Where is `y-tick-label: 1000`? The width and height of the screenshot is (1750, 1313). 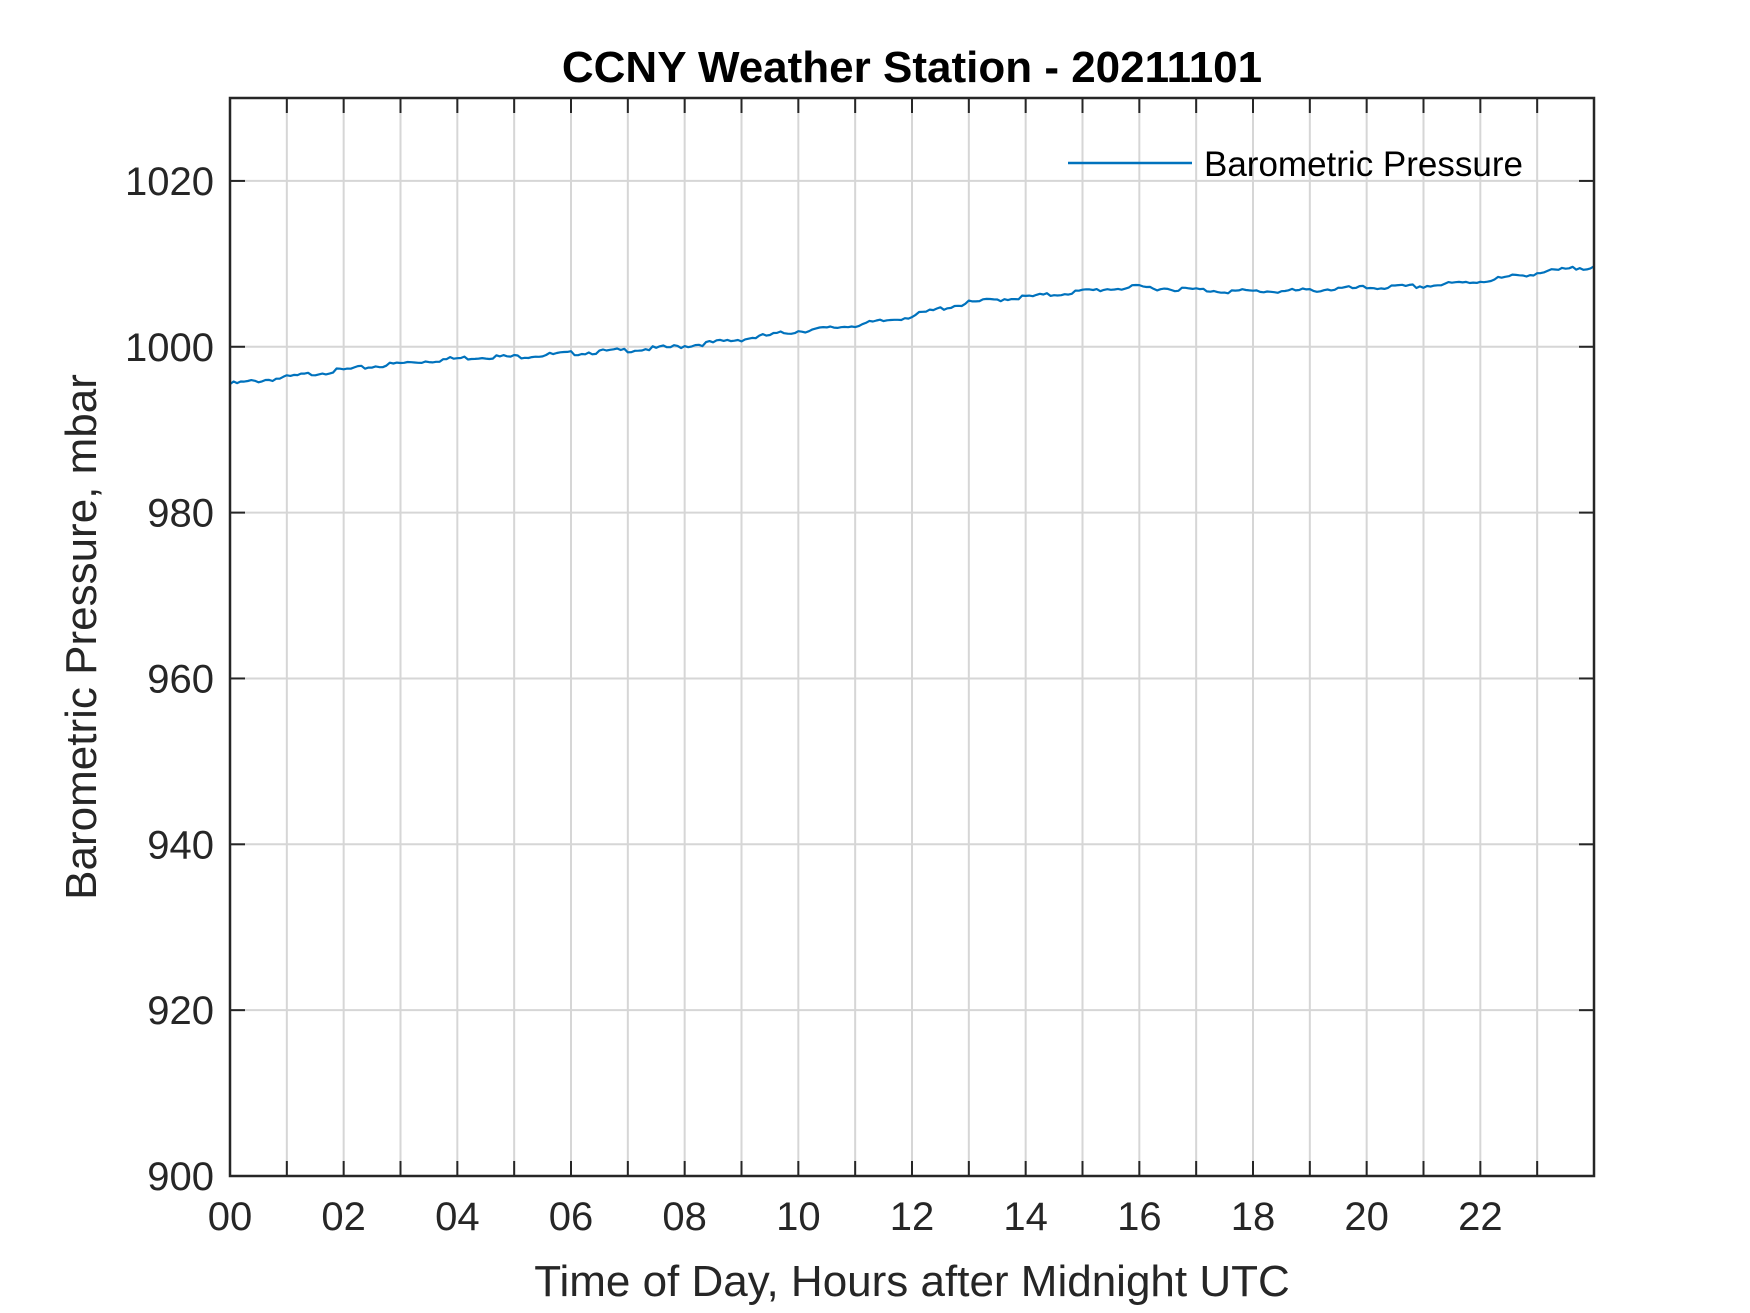
y-tick-label: 1000 is located at coordinates (169, 348).